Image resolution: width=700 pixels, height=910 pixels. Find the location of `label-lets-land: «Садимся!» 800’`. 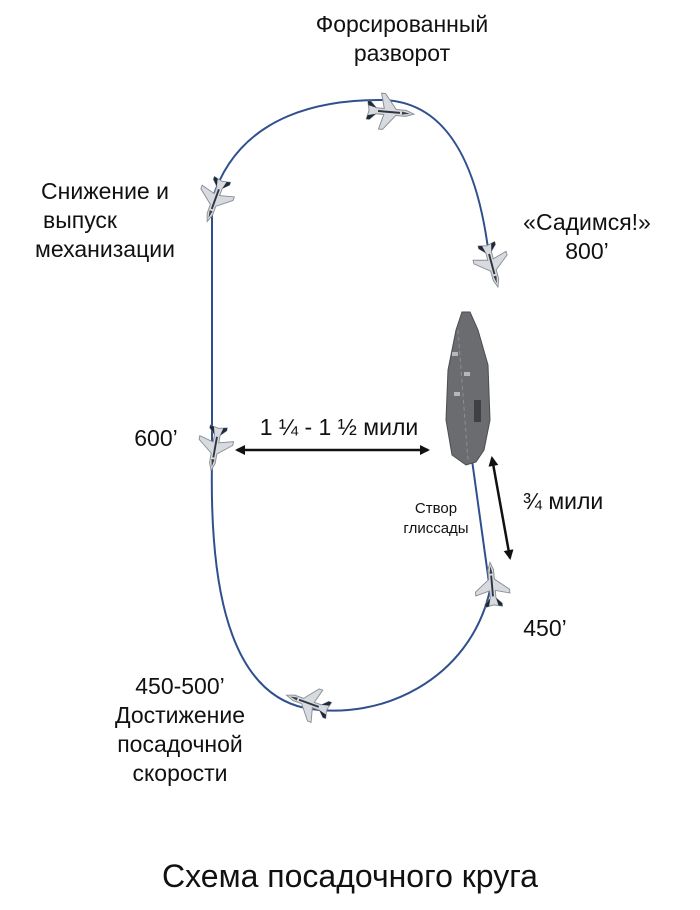

label-lets-land: «Садимся!» 800’ is located at coordinates (587, 236).